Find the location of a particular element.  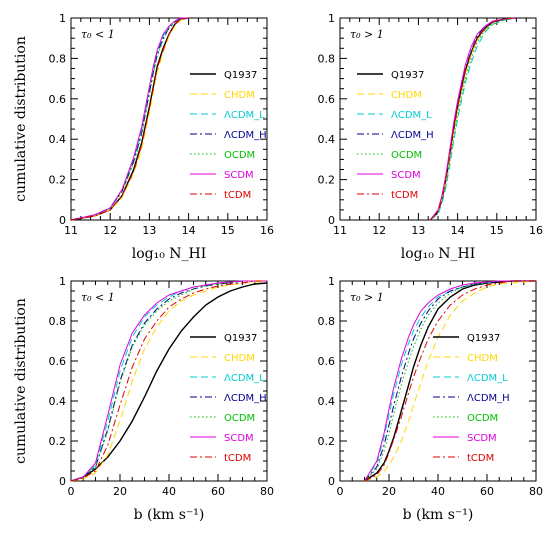

x-tick-label: 12 is located at coordinates (379, 230).